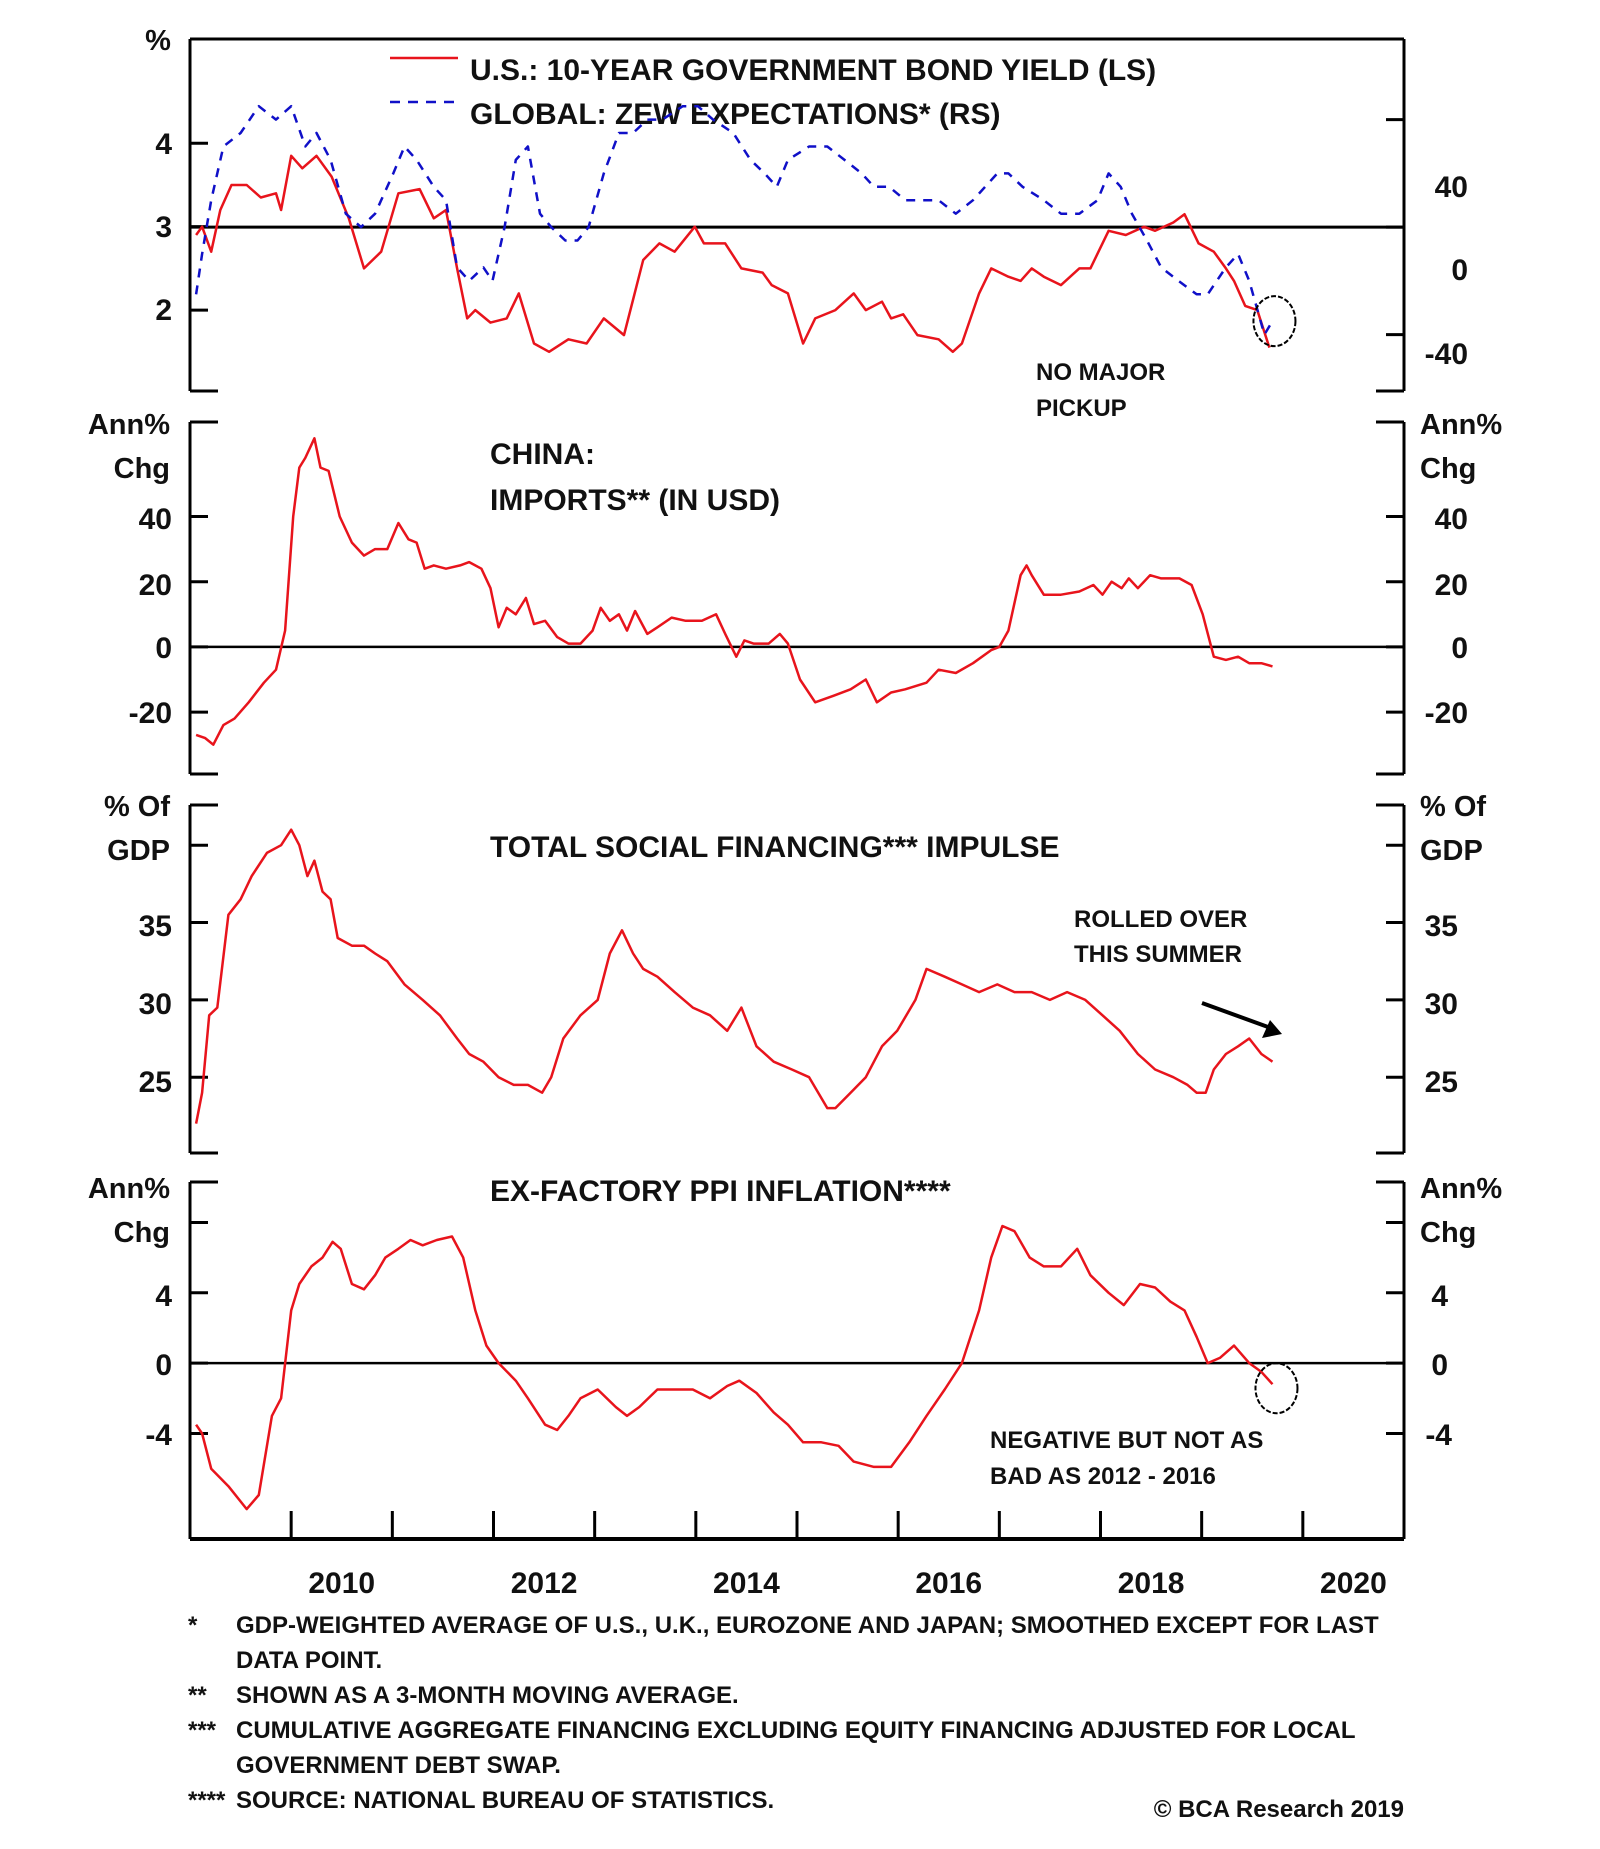 The image size is (1600, 1849). Describe the element at coordinates (155, 926) in the screenshot. I see `p3-left-tick-label: 35` at that location.